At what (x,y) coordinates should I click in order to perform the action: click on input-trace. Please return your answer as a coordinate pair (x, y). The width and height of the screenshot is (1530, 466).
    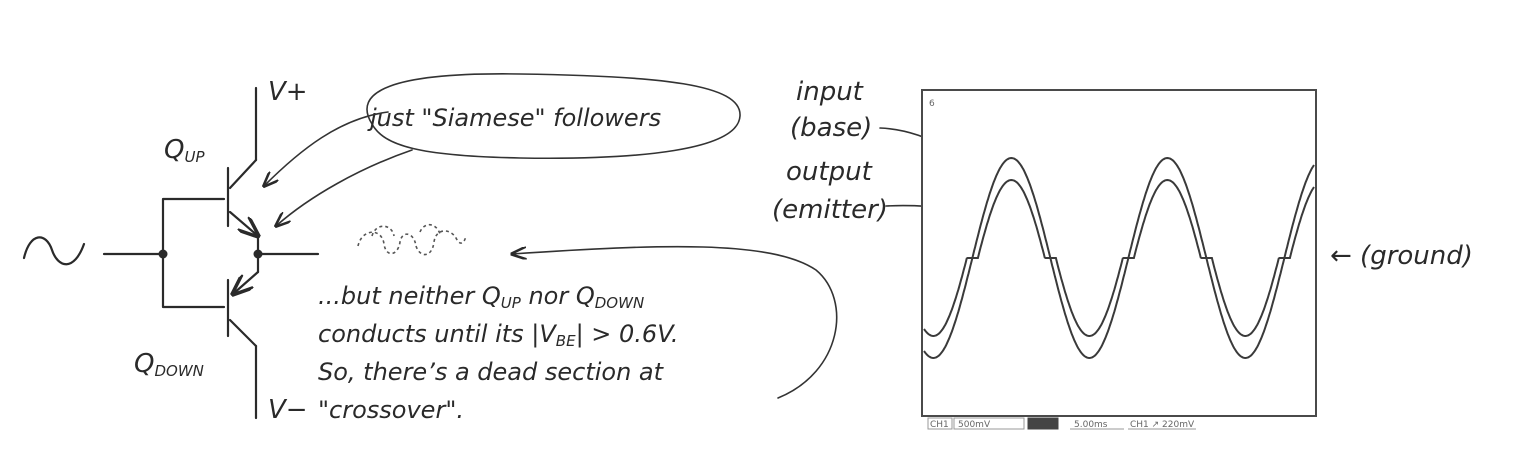
    Looking at the image, I should click on (1119, 258).